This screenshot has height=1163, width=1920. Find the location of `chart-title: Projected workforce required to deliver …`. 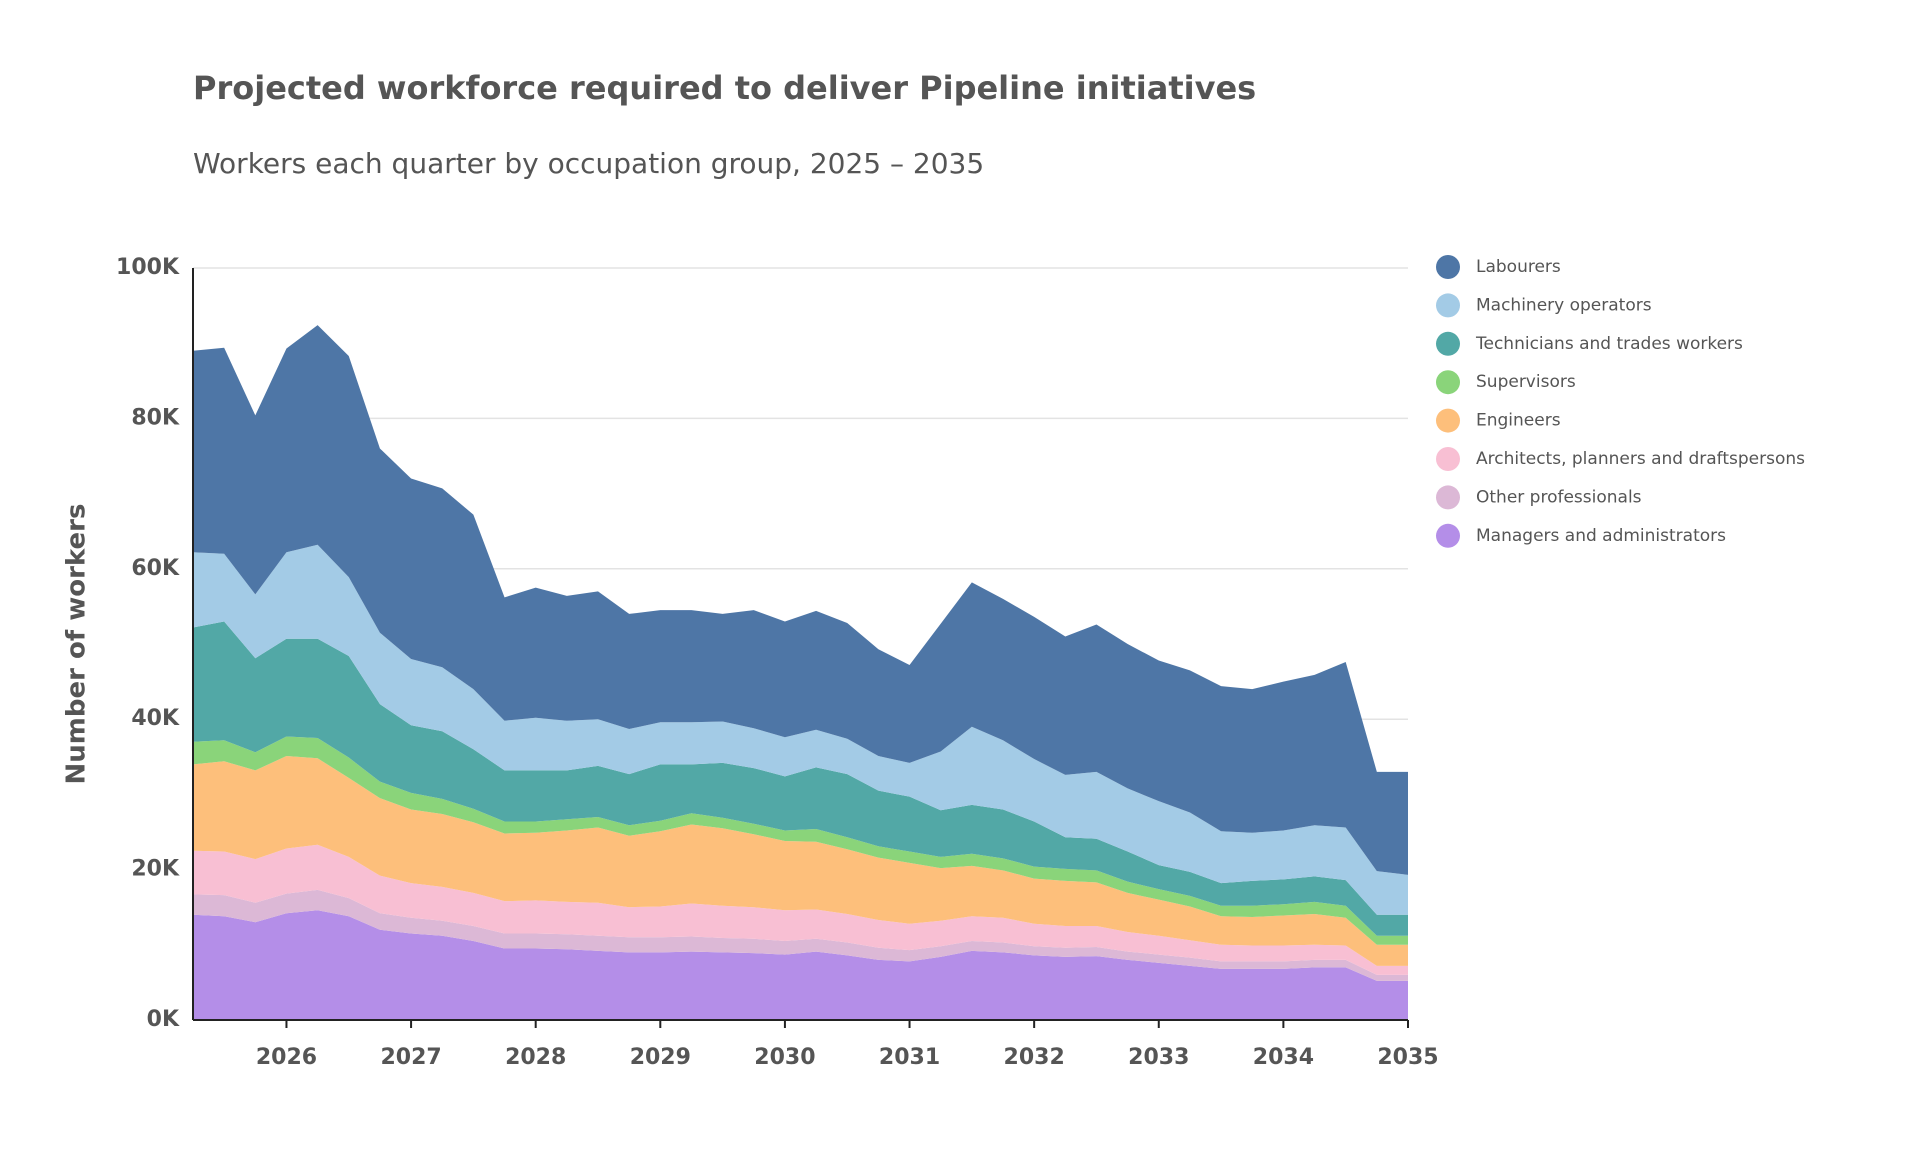

chart-title: Projected workforce required to deliver … is located at coordinates (724, 88).